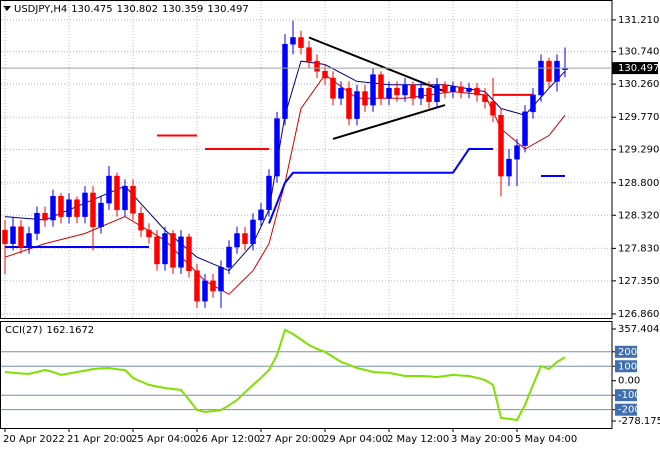 This screenshot has width=660, height=450. What do you see at coordinates (639, 421) in the screenshot?
I see `y-tick-label: -278.175` at bounding box center [639, 421].